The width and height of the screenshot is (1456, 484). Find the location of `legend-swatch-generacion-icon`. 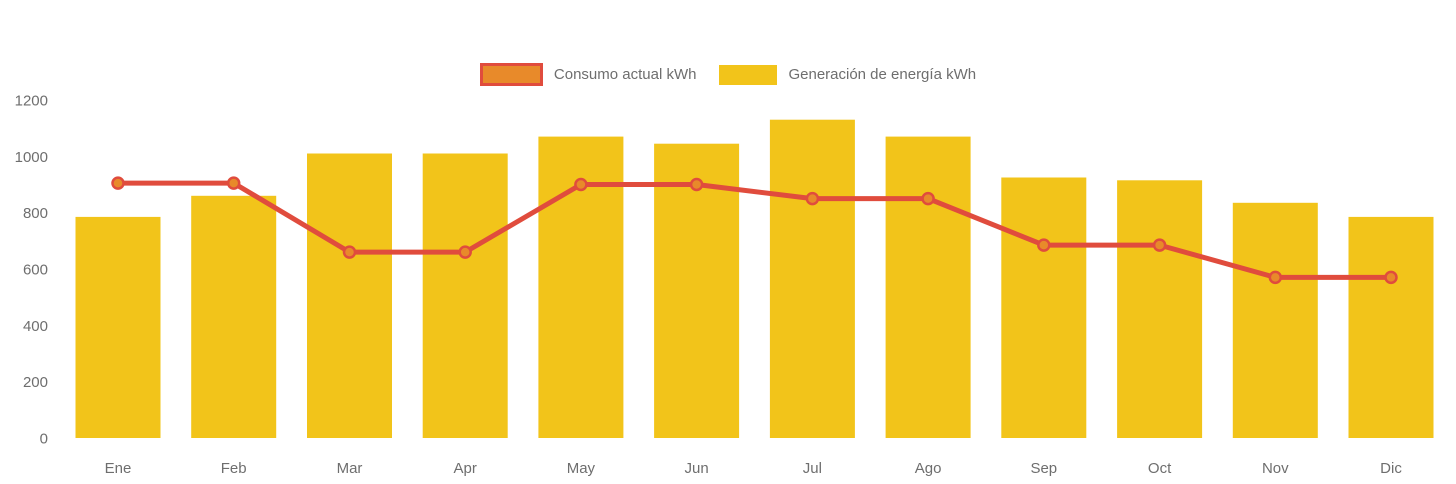

legend-swatch-generacion-icon is located at coordinates (748, 74).